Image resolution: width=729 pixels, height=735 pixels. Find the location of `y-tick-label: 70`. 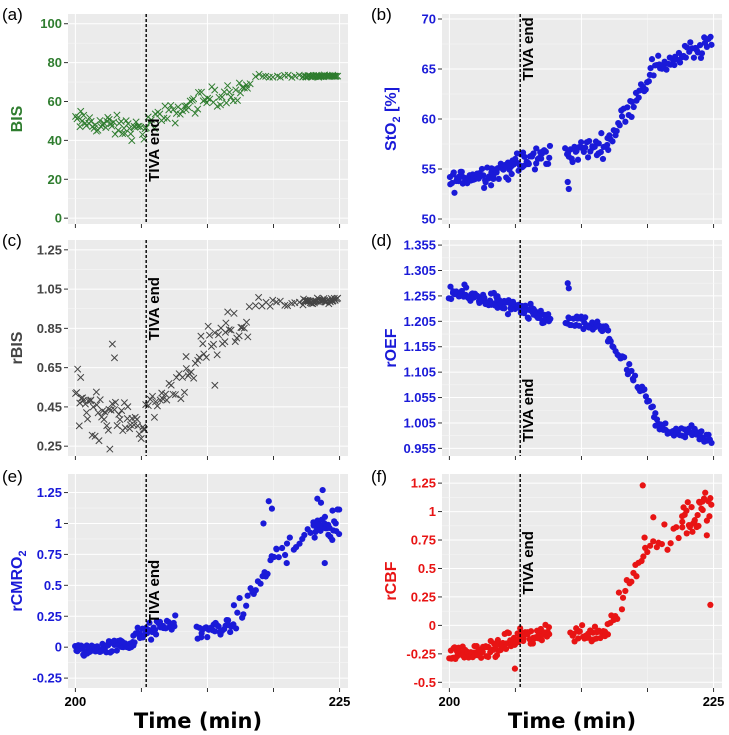

y-tick-label: 70 is located at coordinates (429, 19).